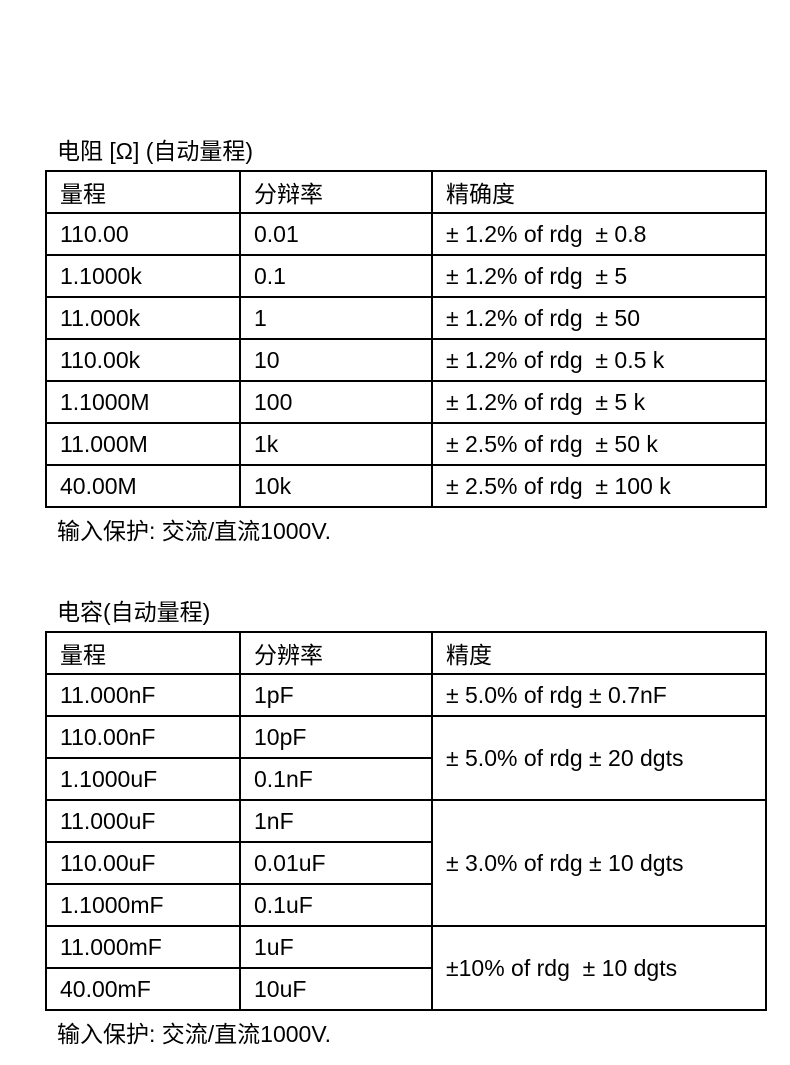  I want to click on resolution-cell: 1, so click(336, 318).